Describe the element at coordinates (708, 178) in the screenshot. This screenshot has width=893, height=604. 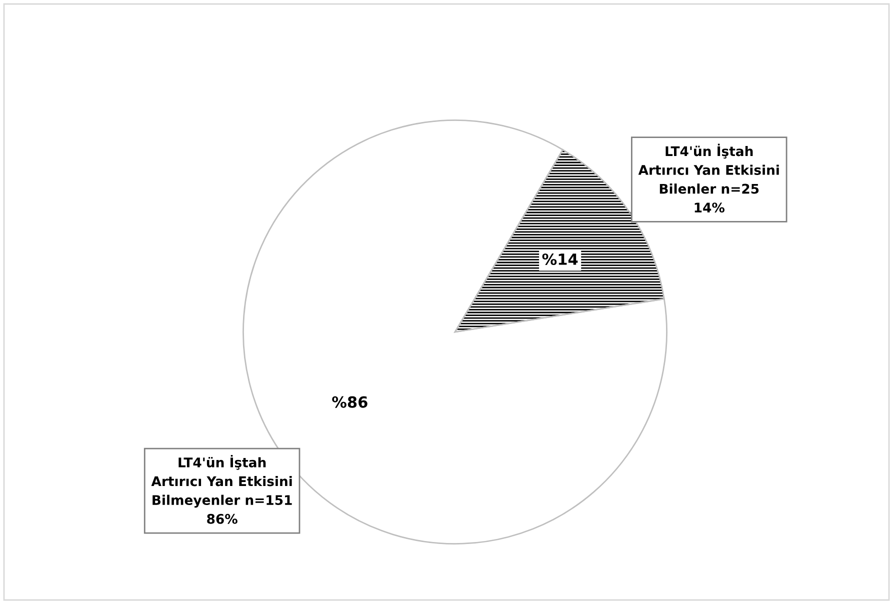
I see `slice-label: LT4'ün İştah Artırıcı Yan Etkisini Bilenler n=25 14%` at that location.